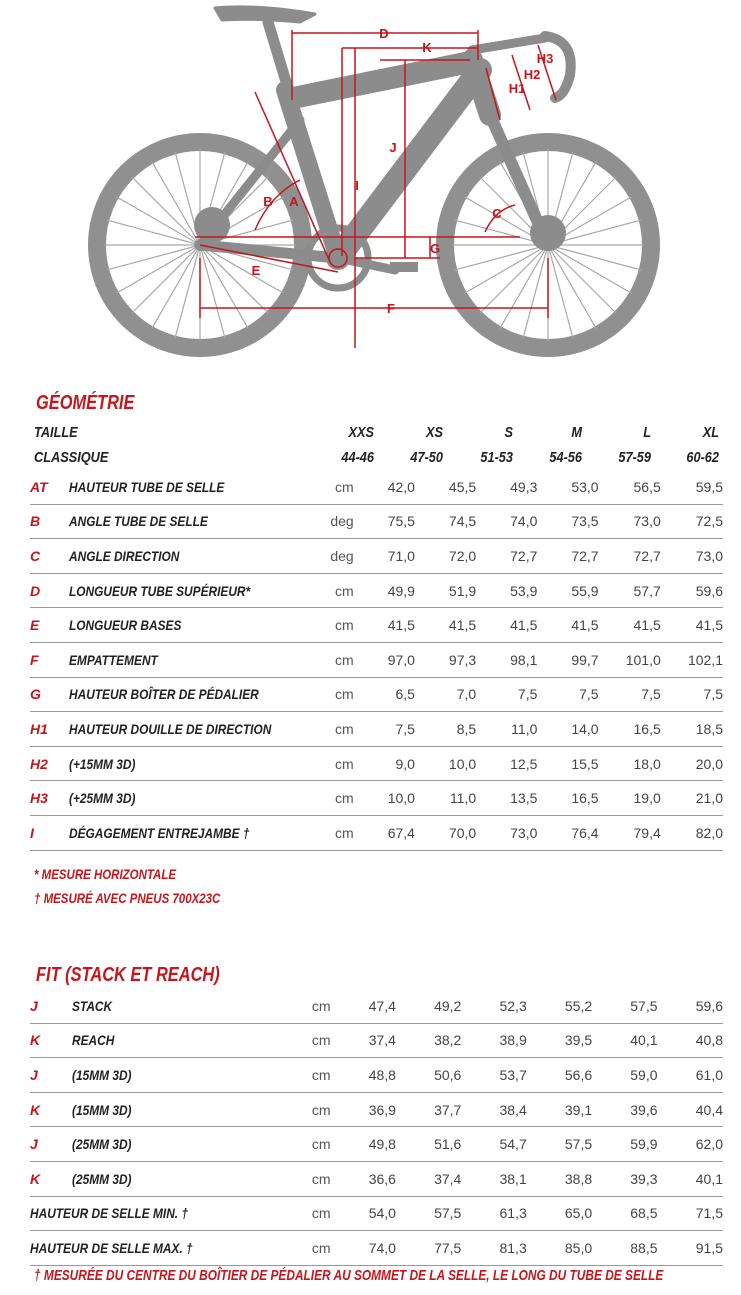  Describe the element at coordinates (101, 1074) in the screenshot. I see `row-label-text: (15MM 3D)` at that location.